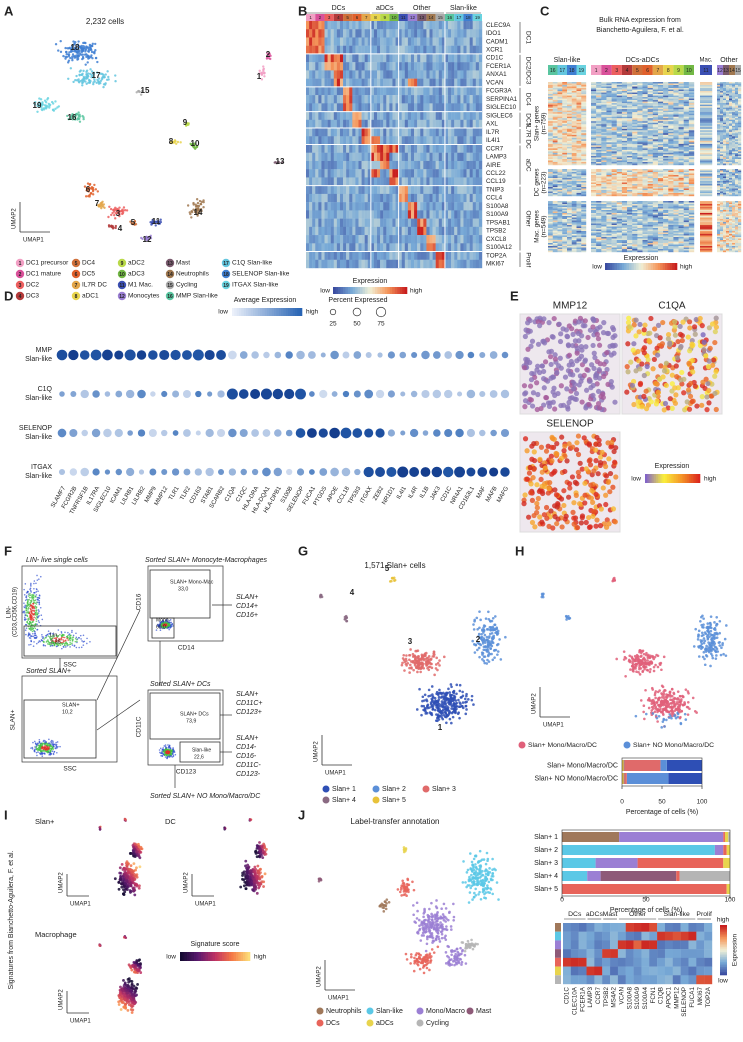 The width and height of the screenshot is (743, 1042). Describe the element at coordinates (76, 286) in the screenshot. I see `legend-number: 7` at that location.